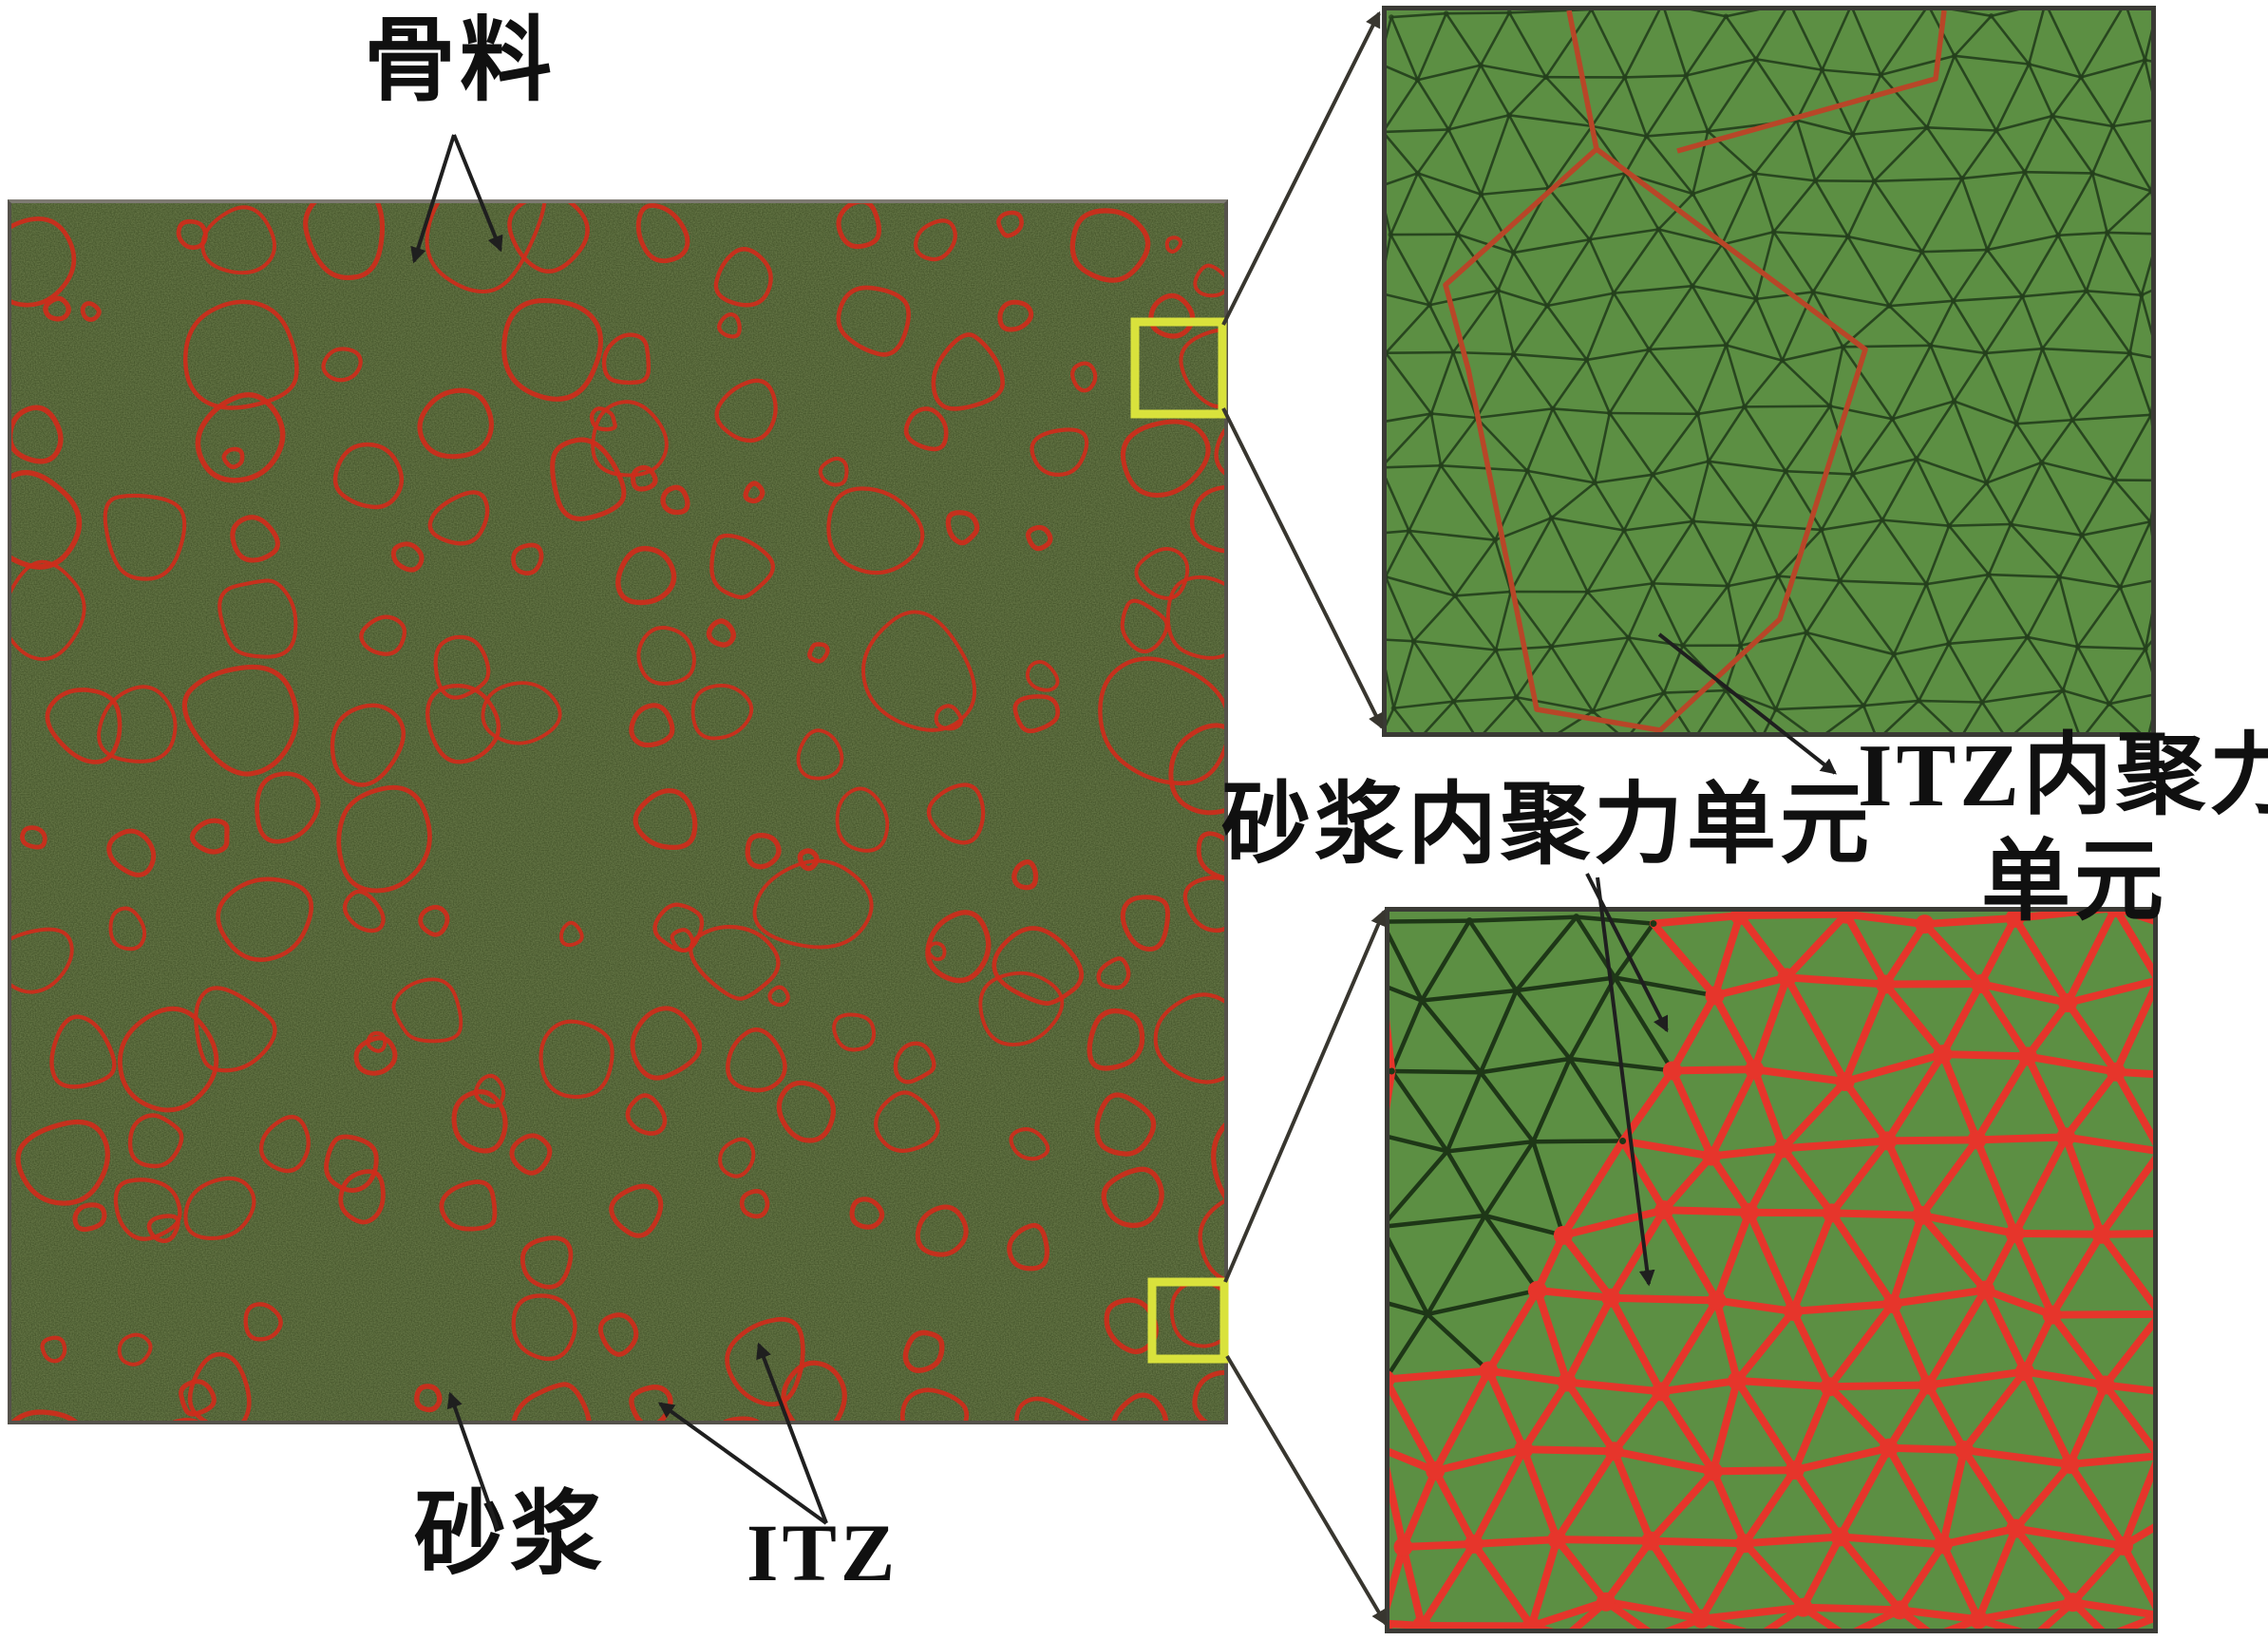 The image size is (2268, 1640). I want to click on itz-cohesive-outline, so click(1695, 371).